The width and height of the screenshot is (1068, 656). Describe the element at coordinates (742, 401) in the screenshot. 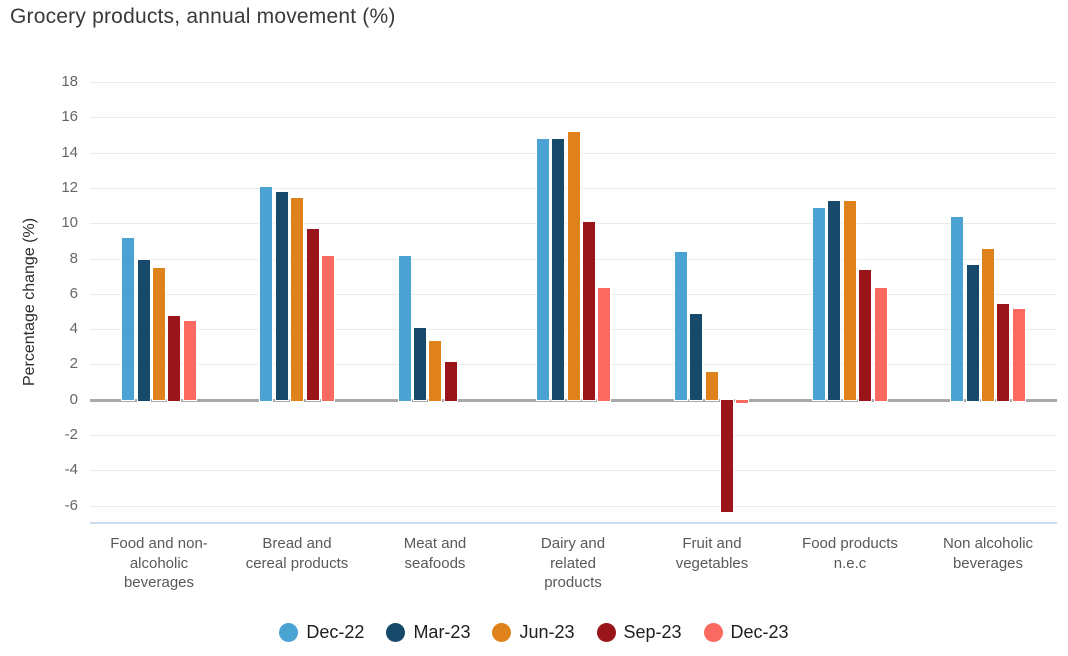

I see `bar-dec-23-group5` at that location.